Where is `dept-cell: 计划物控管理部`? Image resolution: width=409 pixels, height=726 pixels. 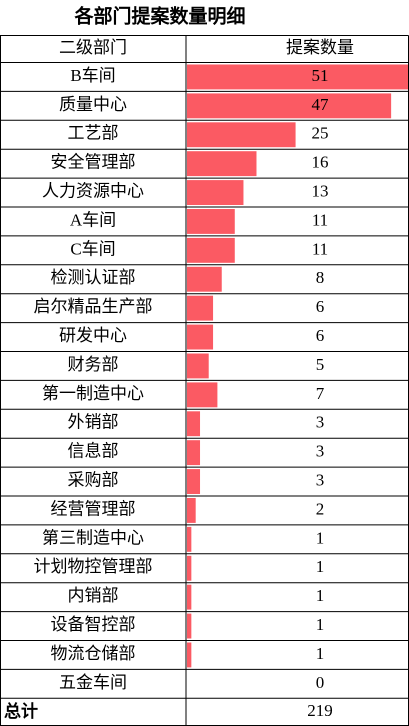
dept-cell: 计划物控管理部 is located at coordinates (93, 566).